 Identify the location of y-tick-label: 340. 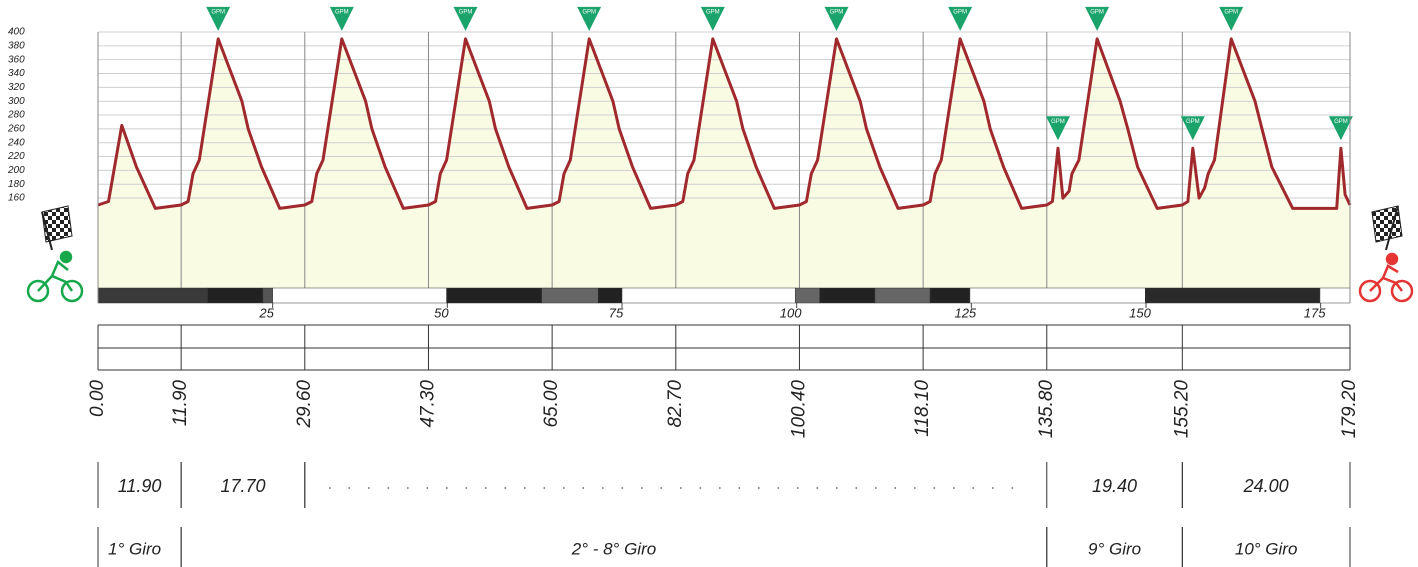
(16, 73).